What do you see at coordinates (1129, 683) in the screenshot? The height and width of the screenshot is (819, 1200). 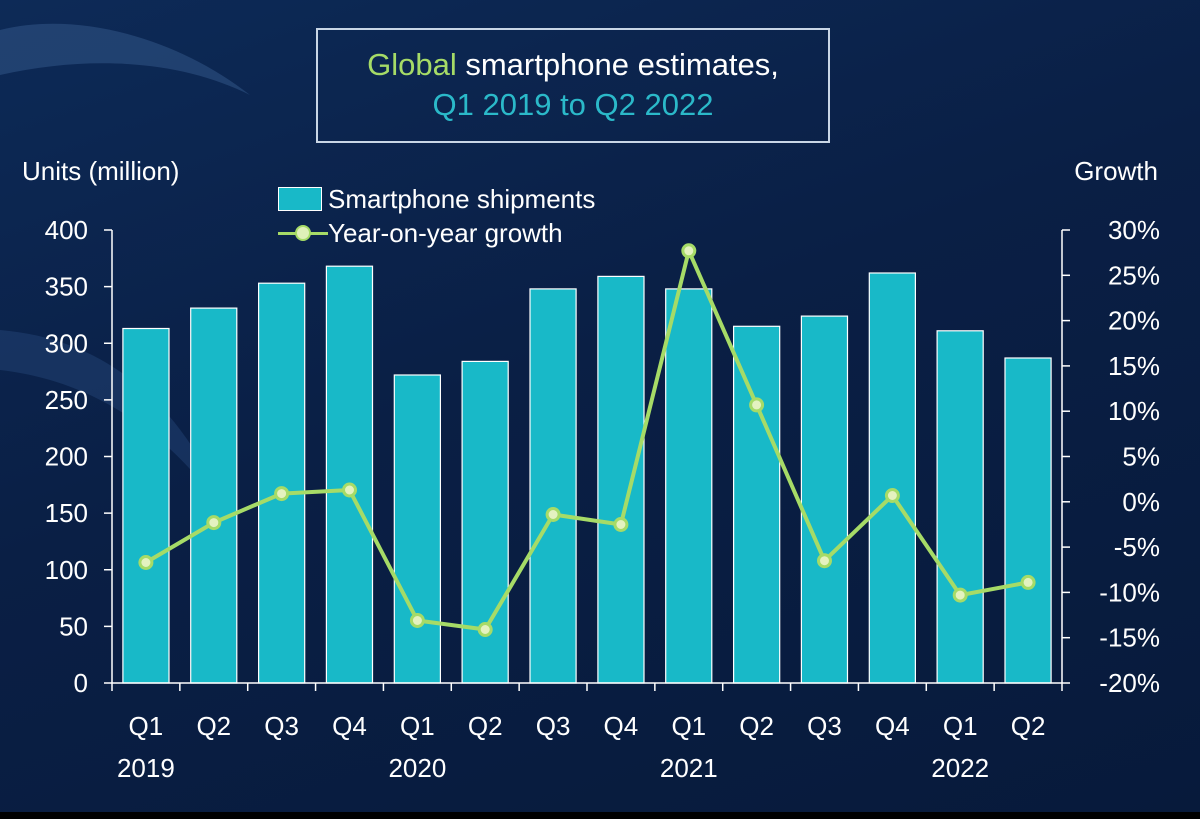 I see `right-tick-label: -20%` at bounding box center [1129, 683].